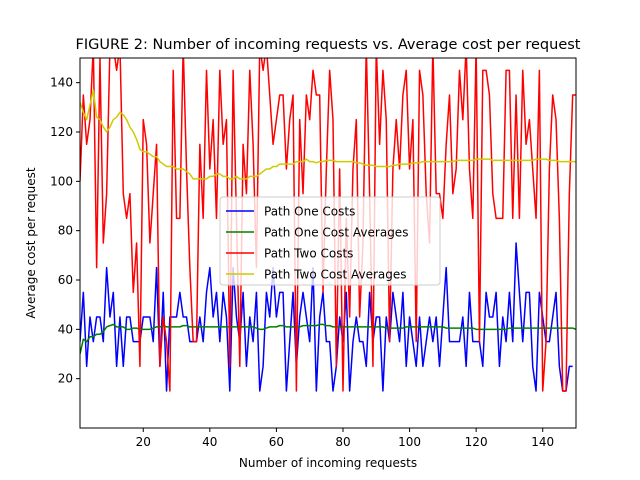  Describe the element at coordinates (476, 442) in the screenshot. I see `x-tick-label: 120` at that location.